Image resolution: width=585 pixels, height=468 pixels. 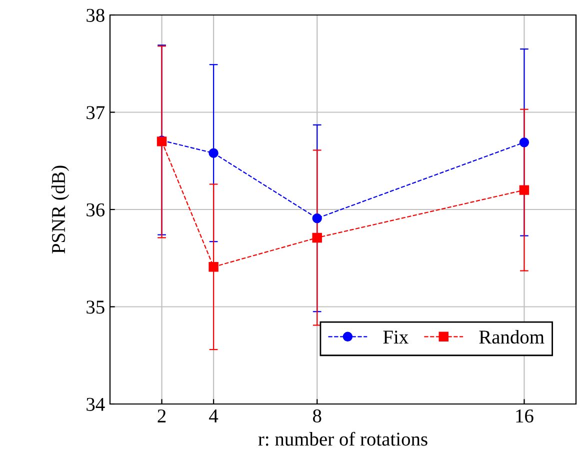 What do you see at coordinates (525, 416) in the screenshot?
I see `x-tick-label: 16` at bounding box center [525, 416].